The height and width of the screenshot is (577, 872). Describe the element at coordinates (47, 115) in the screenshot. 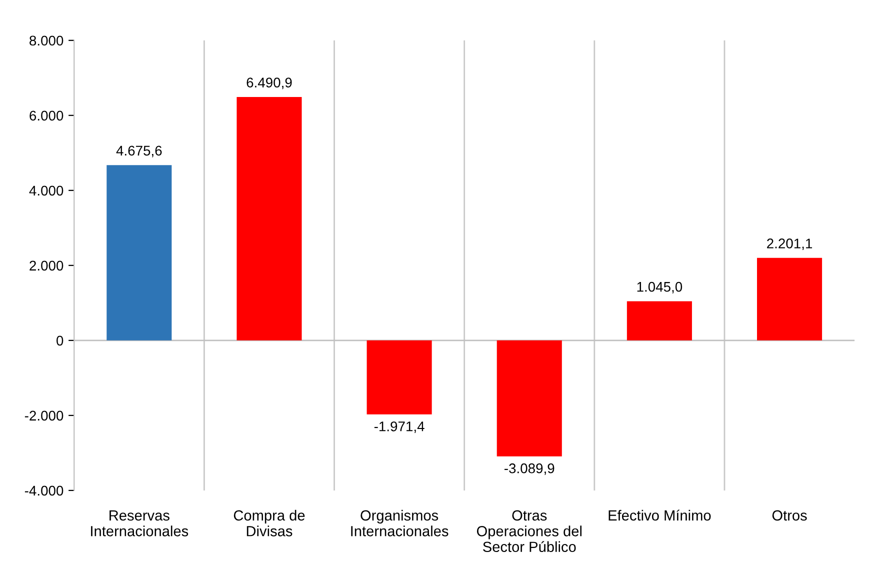

I see `y-tick-label: 6.000` at that location.